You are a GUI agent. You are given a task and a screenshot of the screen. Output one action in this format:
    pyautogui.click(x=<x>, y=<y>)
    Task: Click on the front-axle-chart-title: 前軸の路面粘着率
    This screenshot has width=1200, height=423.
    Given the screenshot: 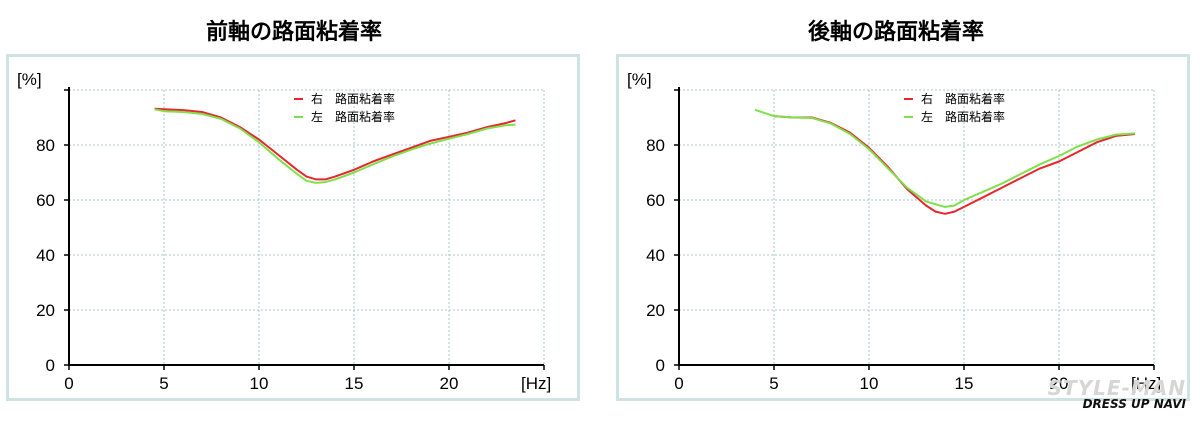 What is the action you would take?
    pyautogui.click(x=293, y=32)
    